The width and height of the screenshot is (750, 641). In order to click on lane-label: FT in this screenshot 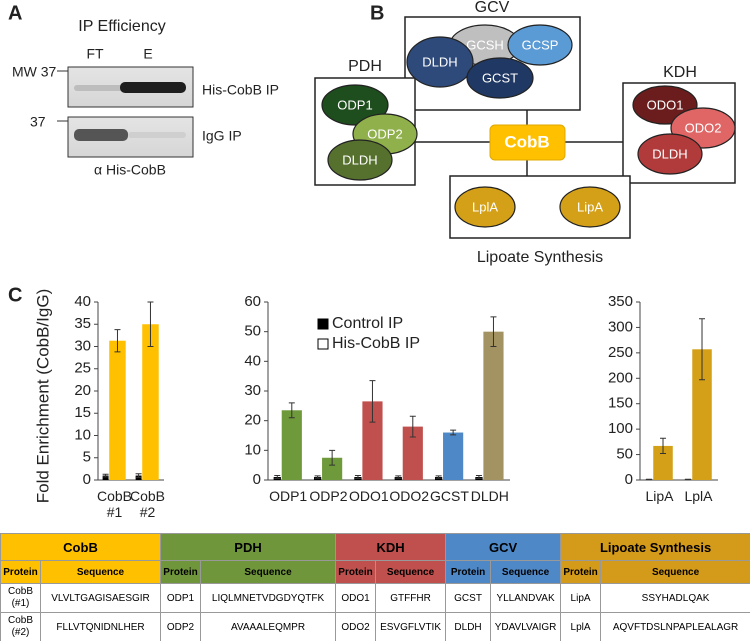, I will do `click(95, 54)`.